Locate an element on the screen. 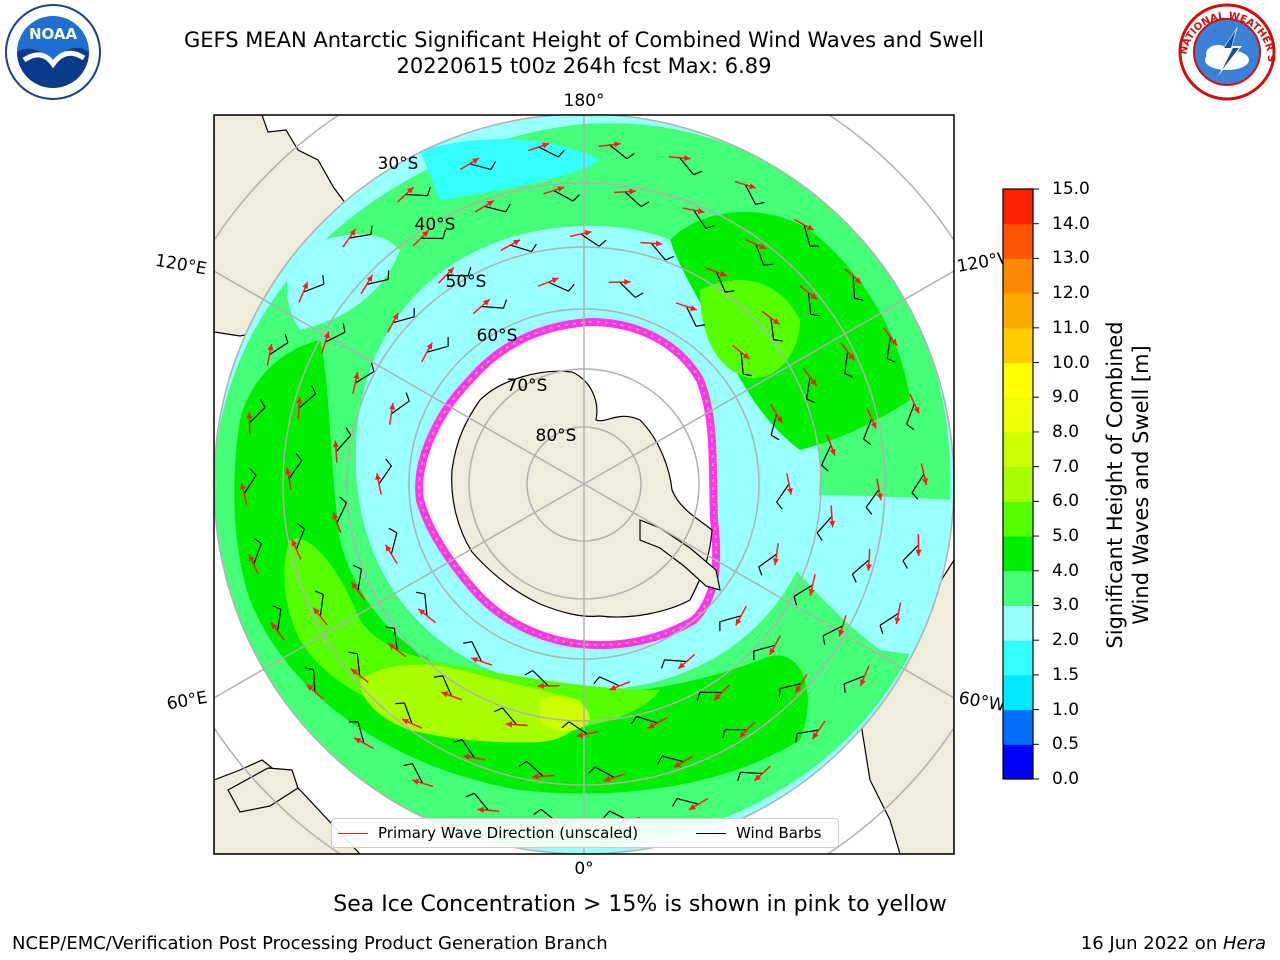 The width and height of the screenshot is (1280, 960). footer-host: Hera is located at coordinates (1244, 943).